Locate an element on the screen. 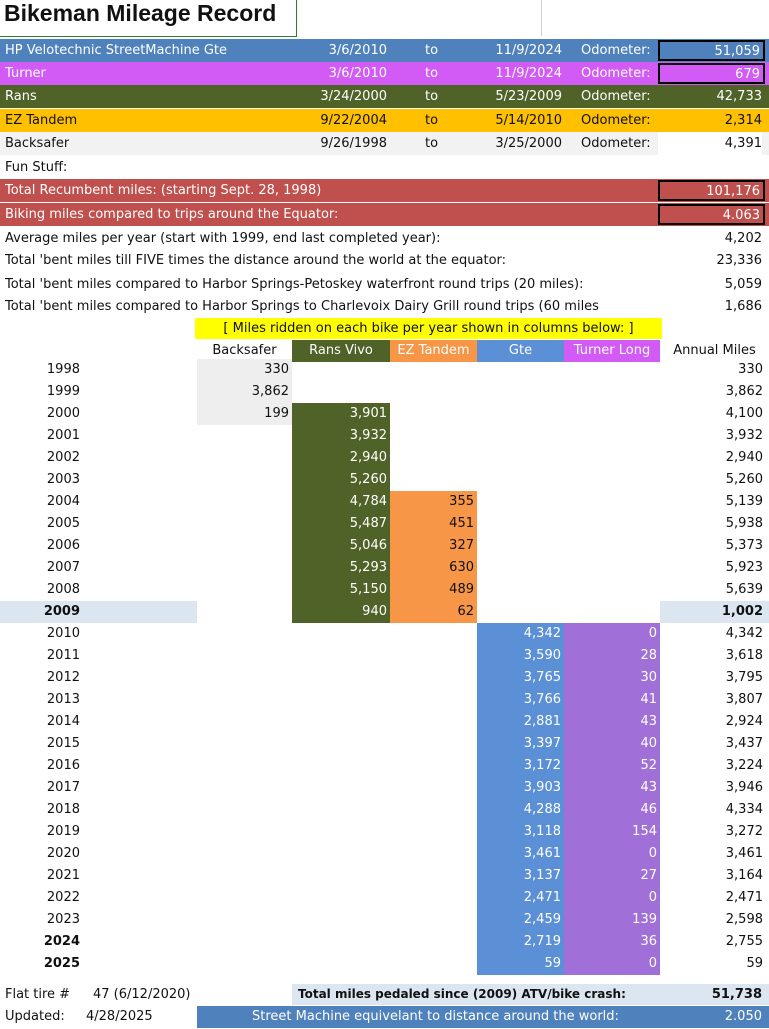  crash-total-value: 51,738 is located at coordinates (736, 994).